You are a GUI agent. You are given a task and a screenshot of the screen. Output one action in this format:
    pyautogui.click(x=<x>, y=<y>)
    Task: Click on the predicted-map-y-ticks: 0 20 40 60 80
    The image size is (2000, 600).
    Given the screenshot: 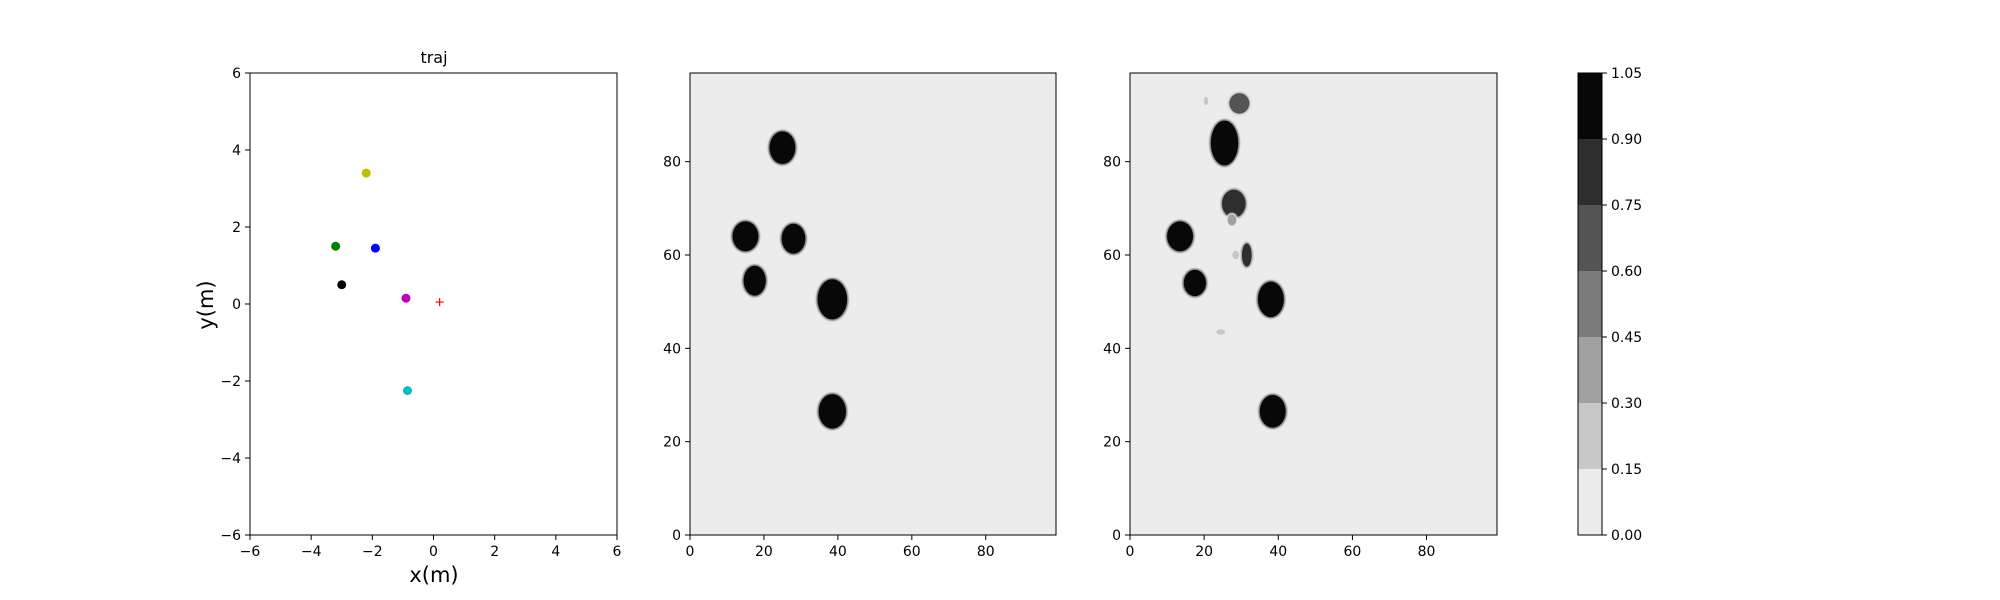 What is the action you would take?
    pyautogui.click(x=1116, y=349)
    